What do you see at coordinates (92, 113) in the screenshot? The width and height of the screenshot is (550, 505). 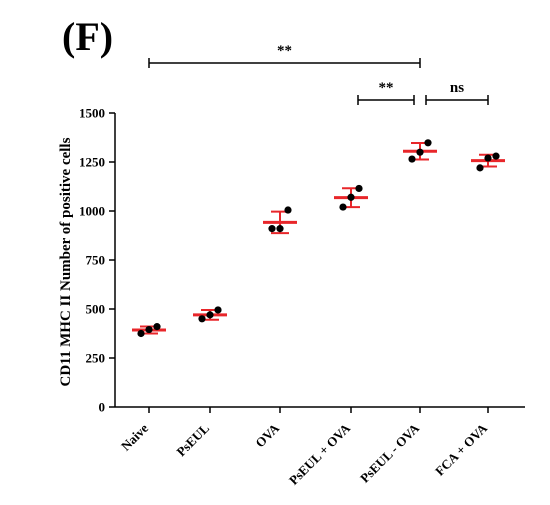 I see `y-tick-label: 1500` at bounding box center [92, 113].